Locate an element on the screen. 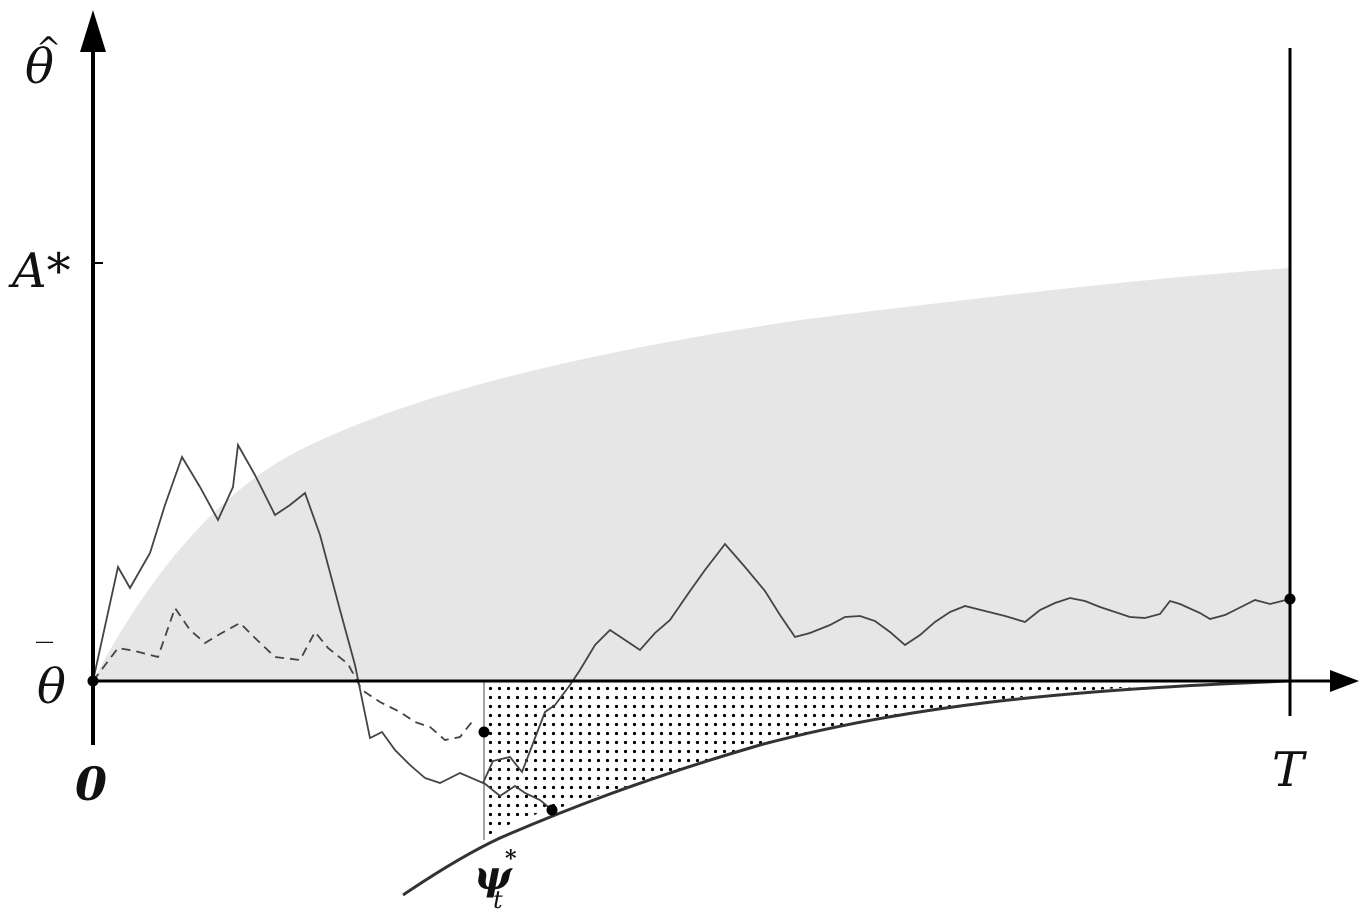 The height and width of the screenshot is (911, 1359). dotted-region is located at coordinates (887, 759).